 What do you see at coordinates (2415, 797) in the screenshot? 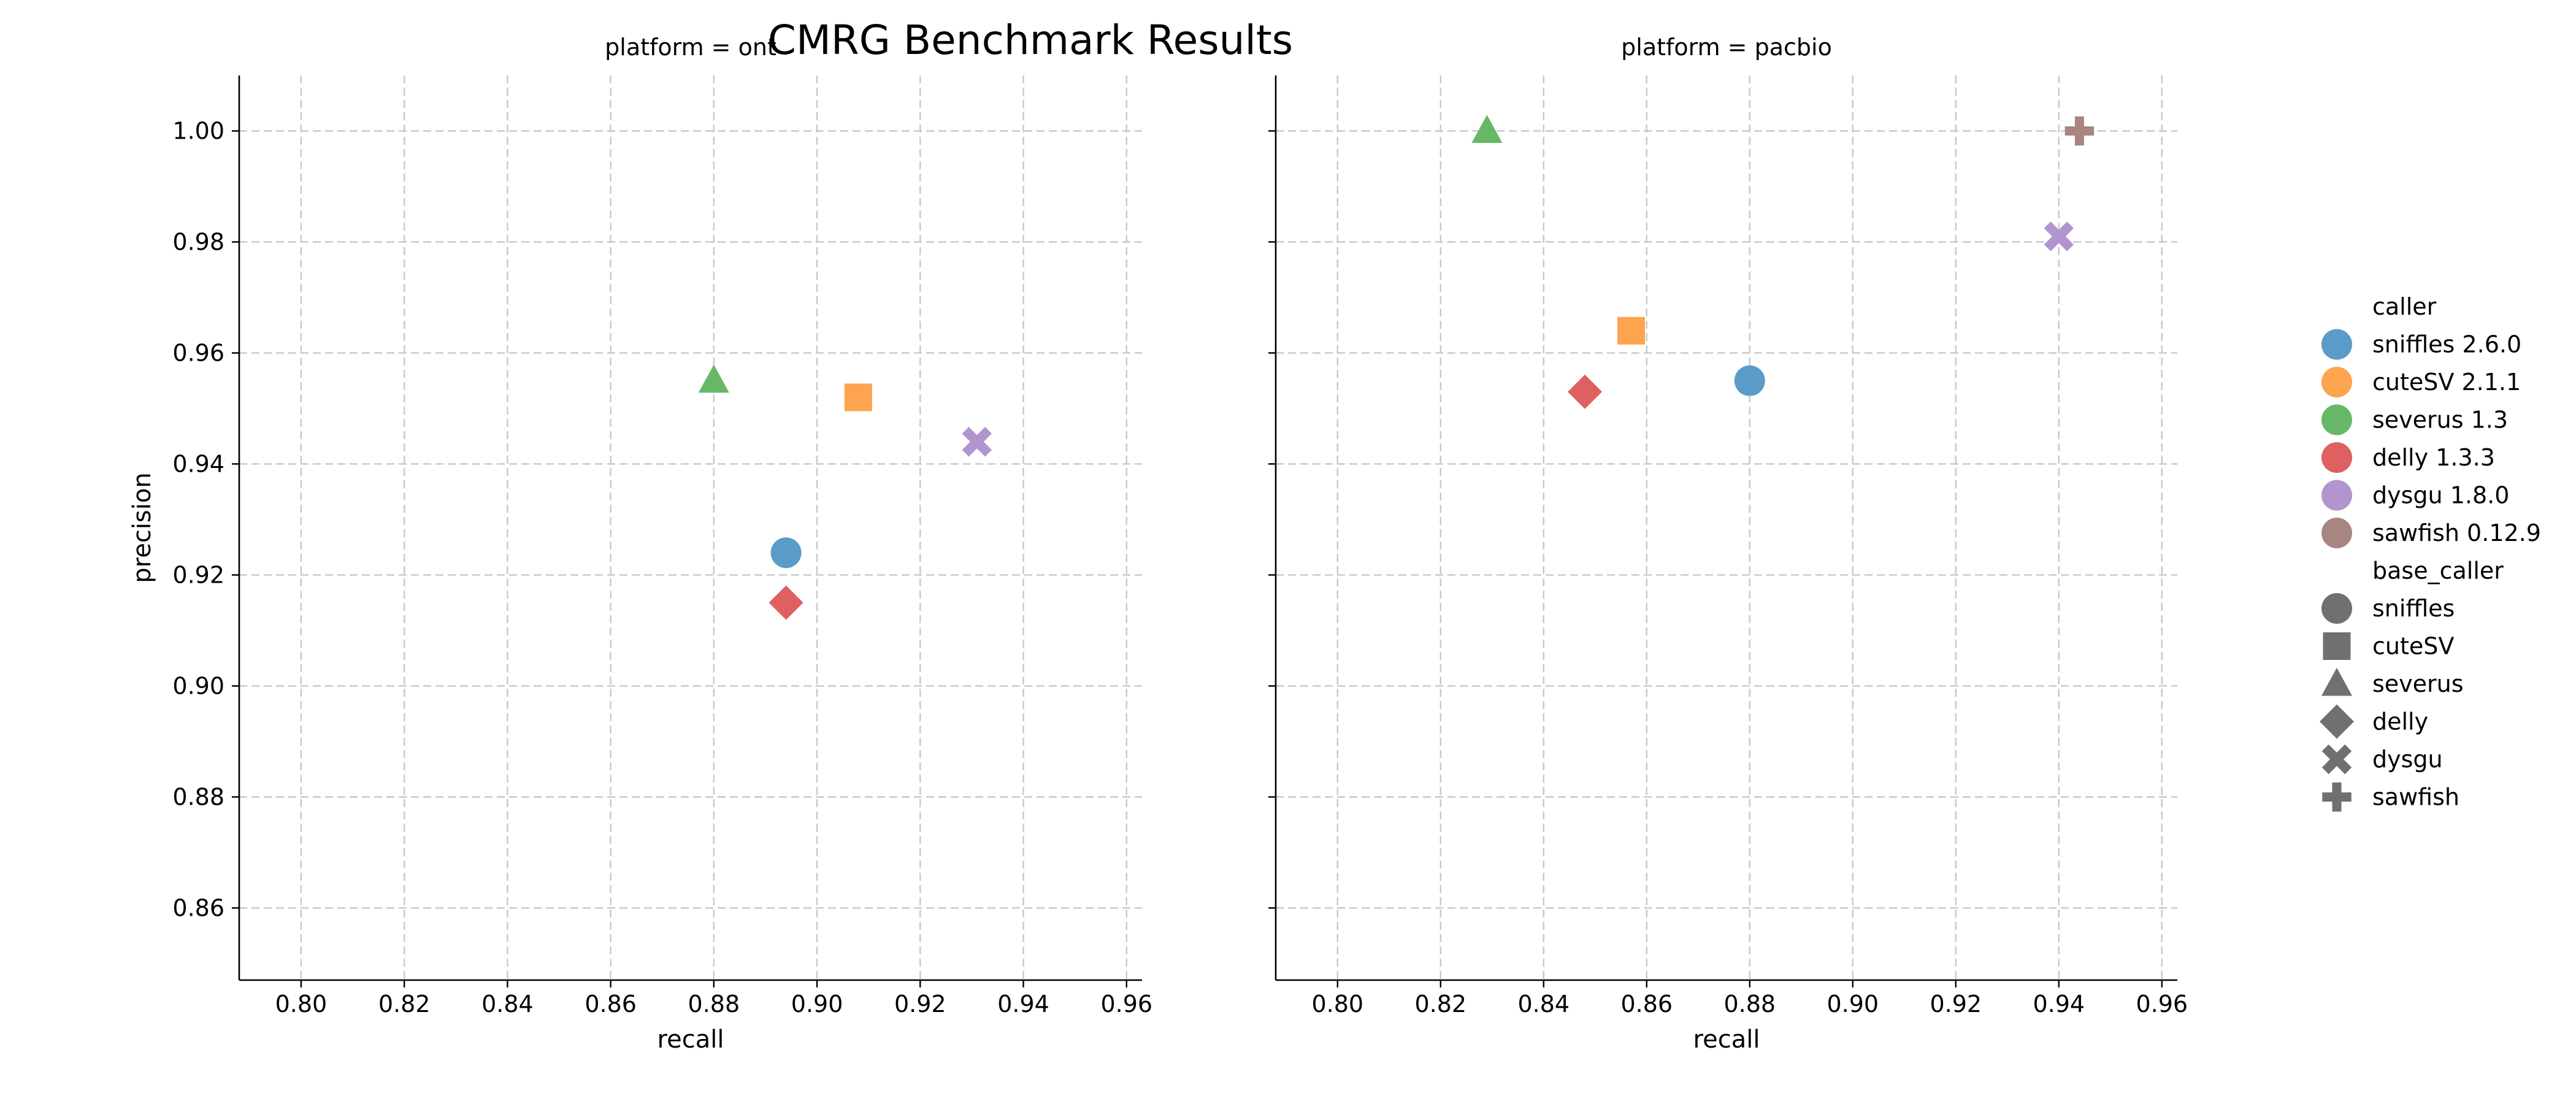
I see `legend-label-base-sawfish: sawfish` at bounding box center [2415, 797].